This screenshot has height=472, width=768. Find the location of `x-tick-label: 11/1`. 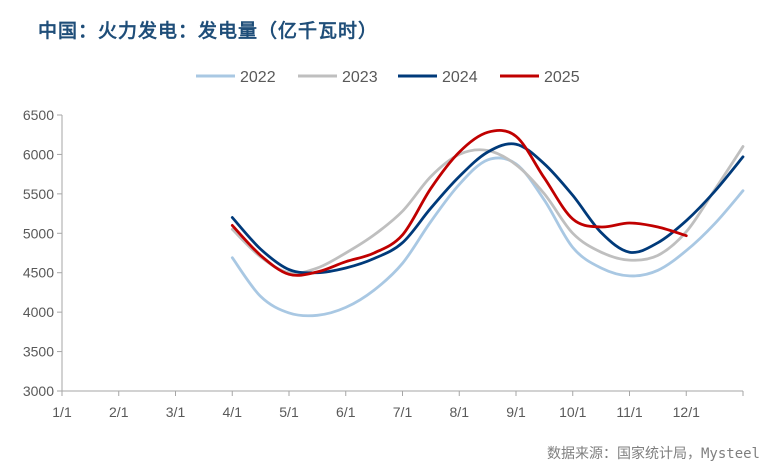

x-tick-label: 11/1 is located at coordinates (629, 412).